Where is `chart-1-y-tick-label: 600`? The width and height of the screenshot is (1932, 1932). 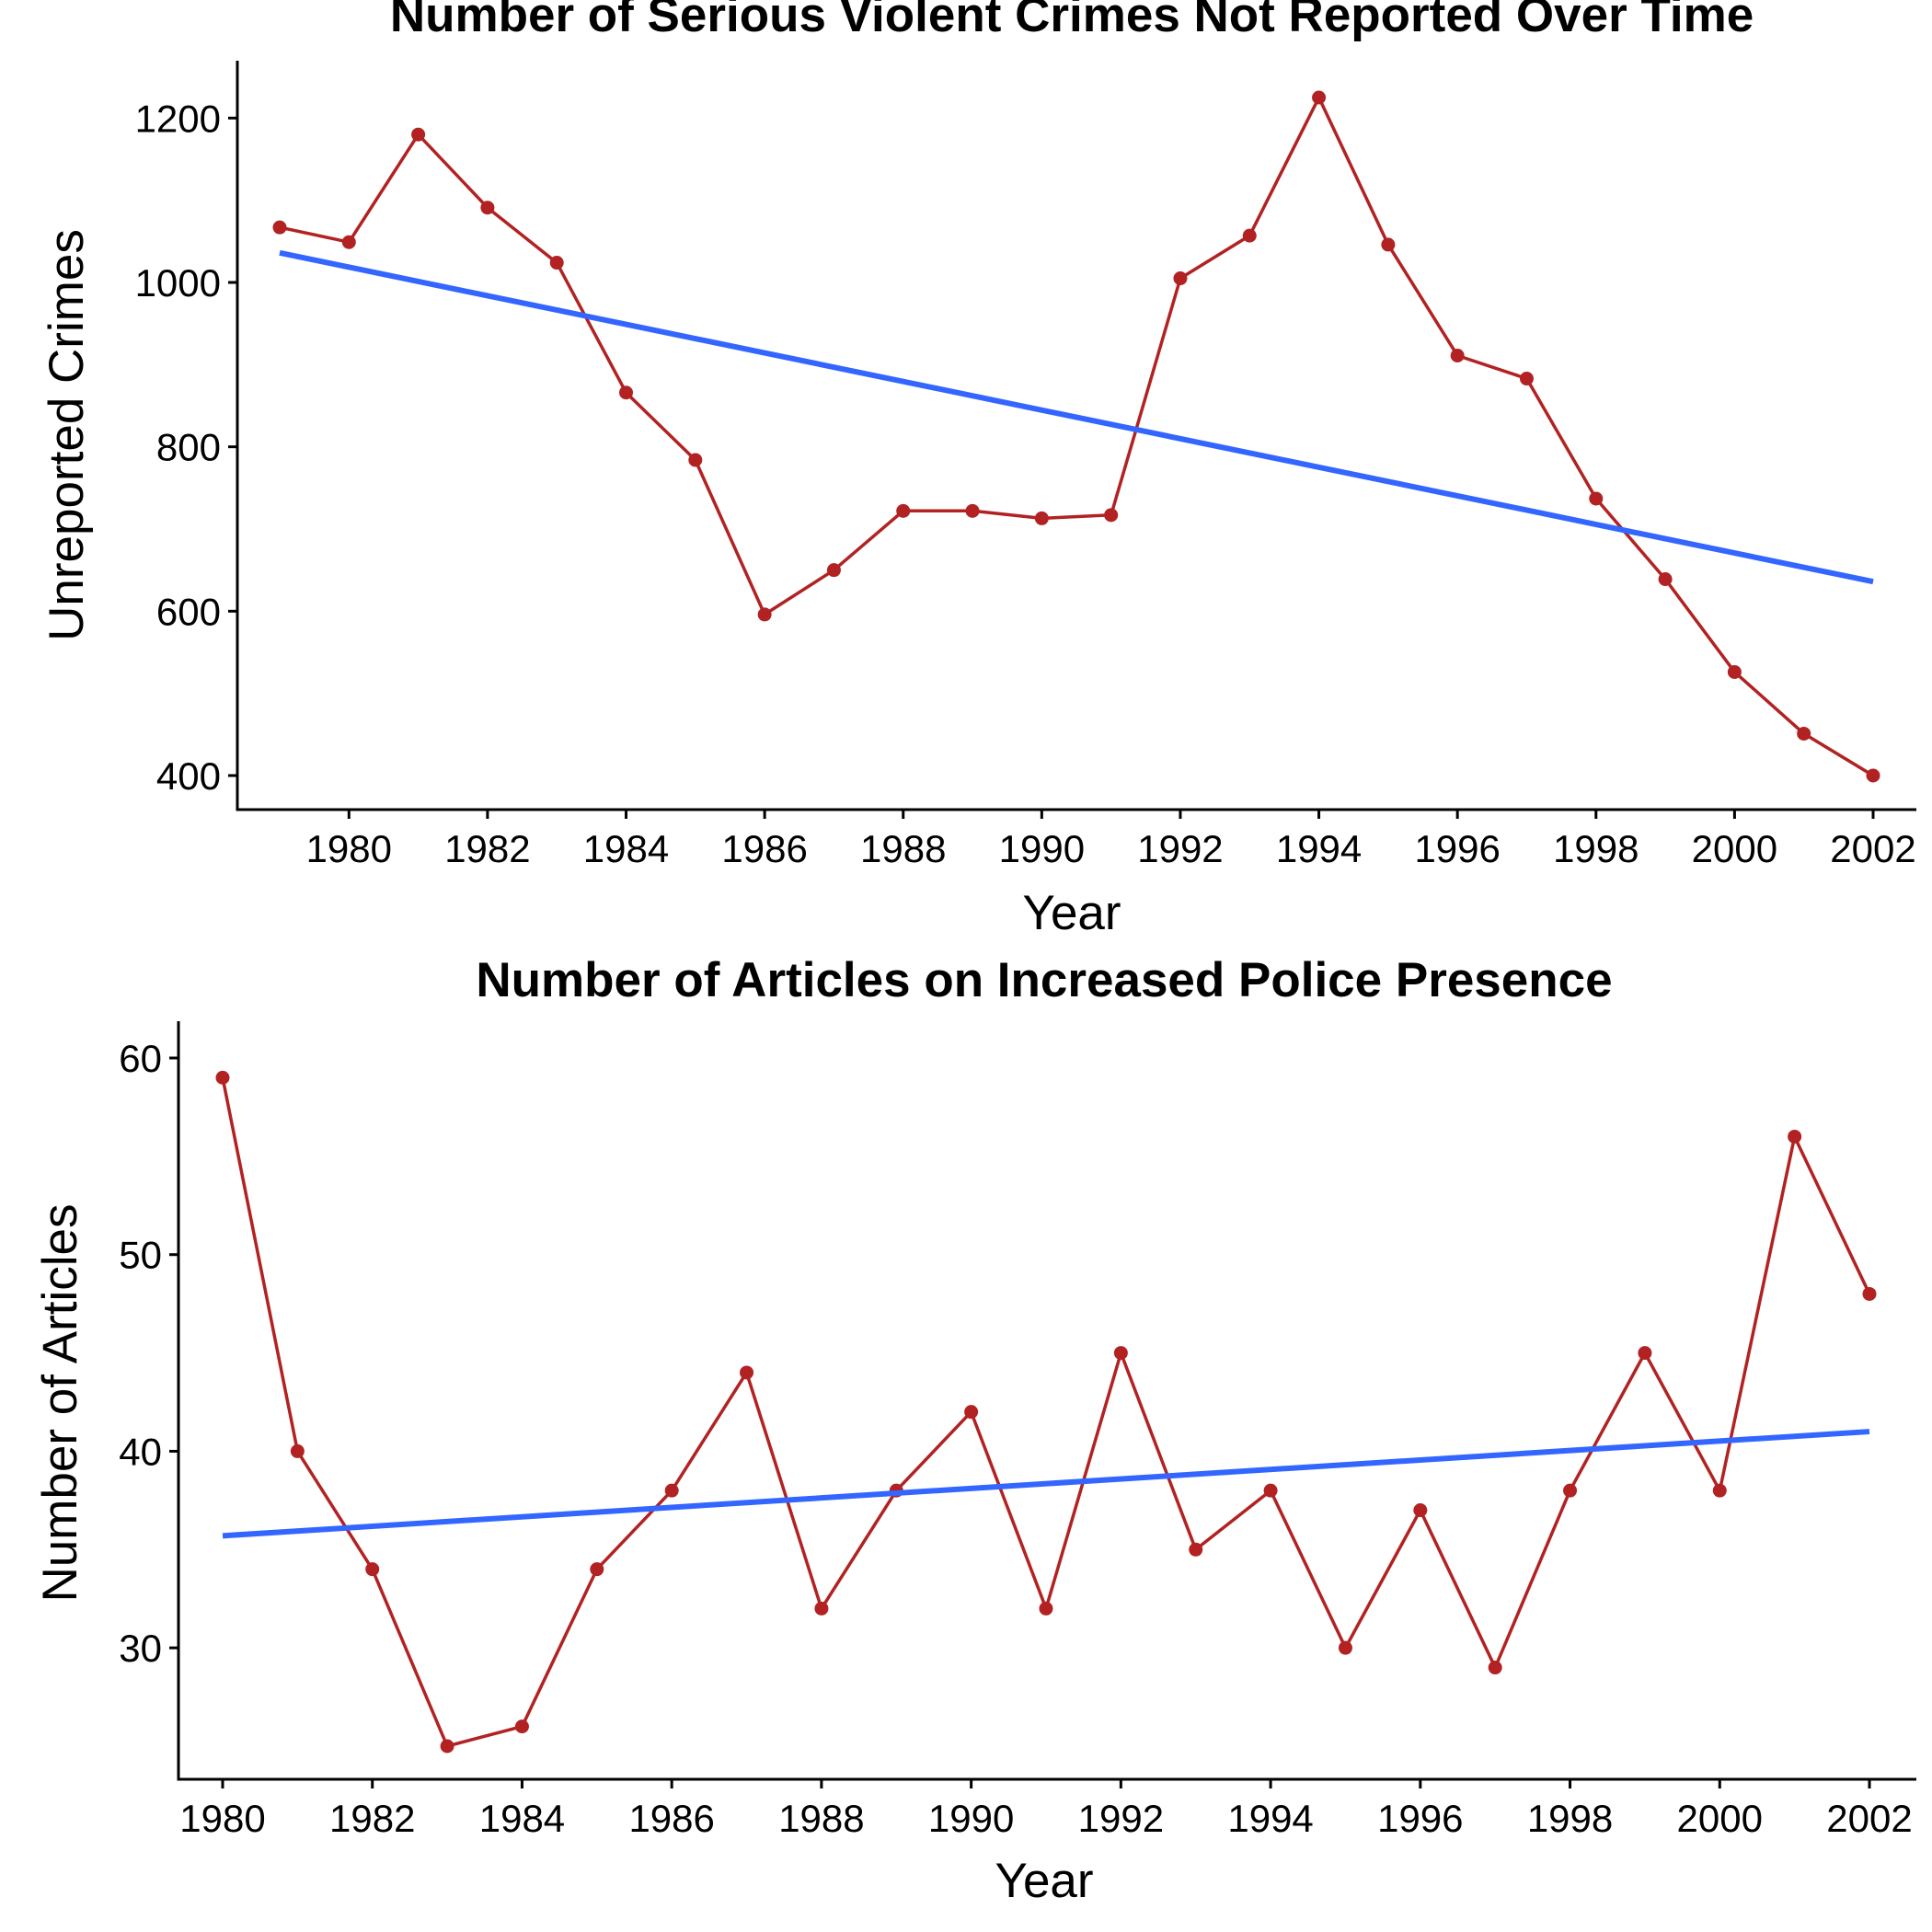
chart-1-y-tick-label: 600 is located at coordinates (188, 611).